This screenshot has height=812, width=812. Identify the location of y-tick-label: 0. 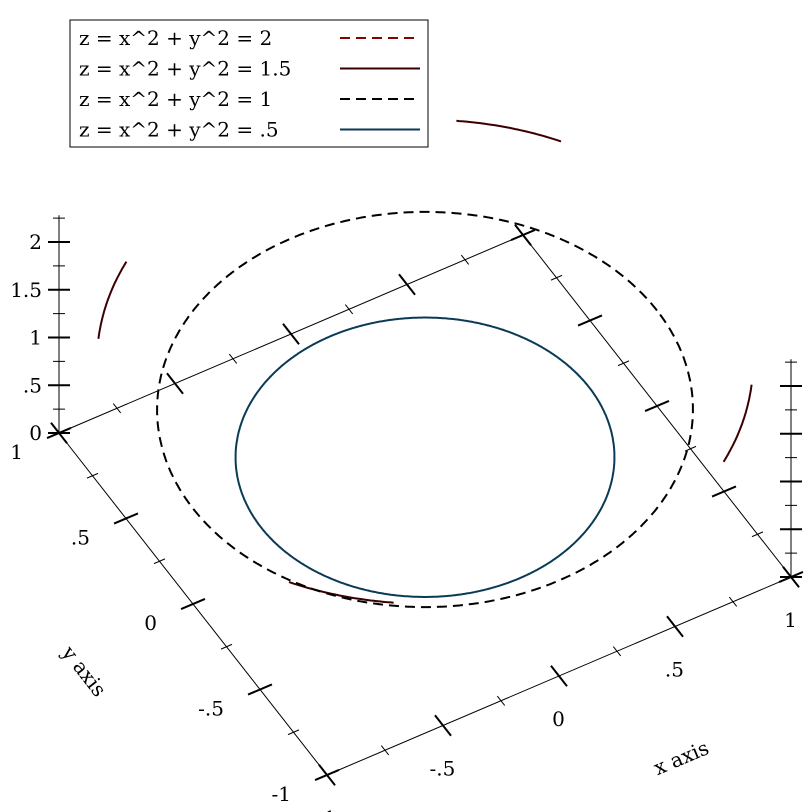
(150, 623).